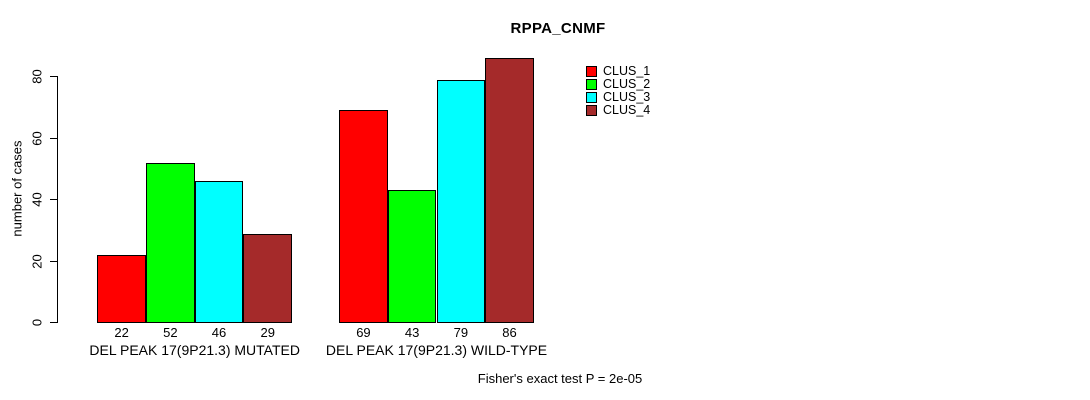 The width and height of the screenshot is (1090, 400). I want to click on bar-value-label: 43, so click(412, 332).